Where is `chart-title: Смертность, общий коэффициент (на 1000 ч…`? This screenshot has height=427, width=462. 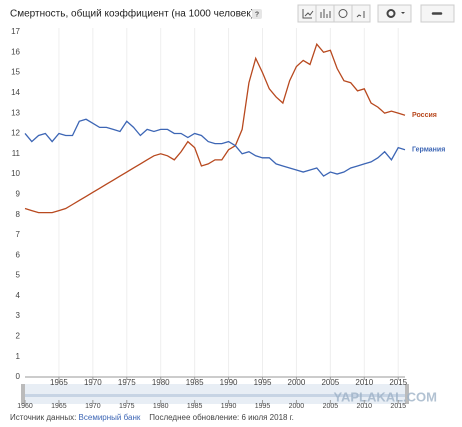 chart-title: Смертность, общий коэффициент (на 1000 ч… is located at coordinates (132, 14).